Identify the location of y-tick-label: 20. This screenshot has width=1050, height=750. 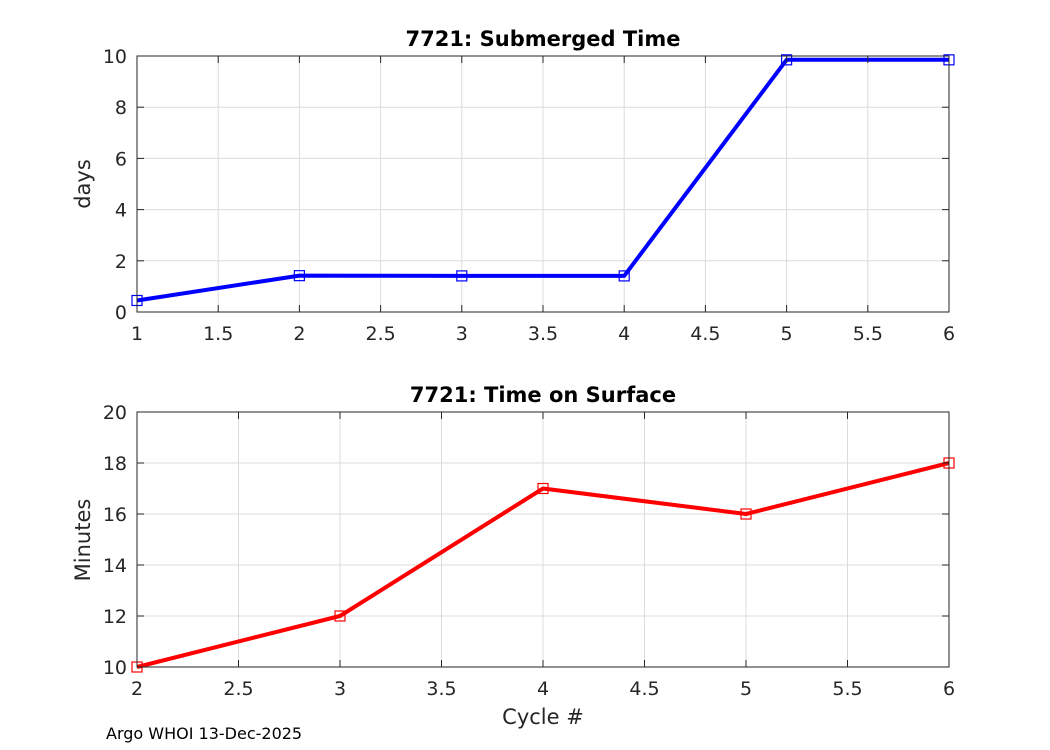
(115, 413).